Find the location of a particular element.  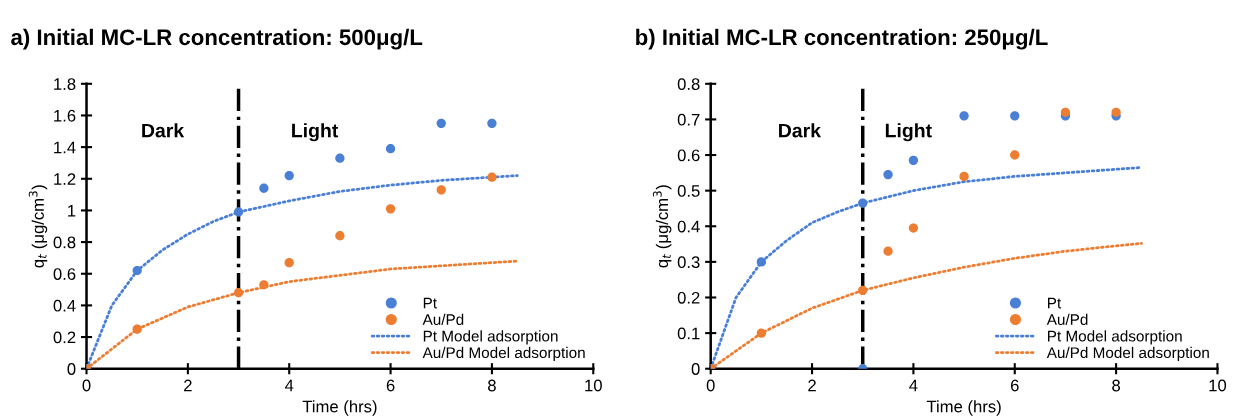

chart-title: a) Initial MC-LR concentration: 500μg/L is located at coordinates (217, 39).